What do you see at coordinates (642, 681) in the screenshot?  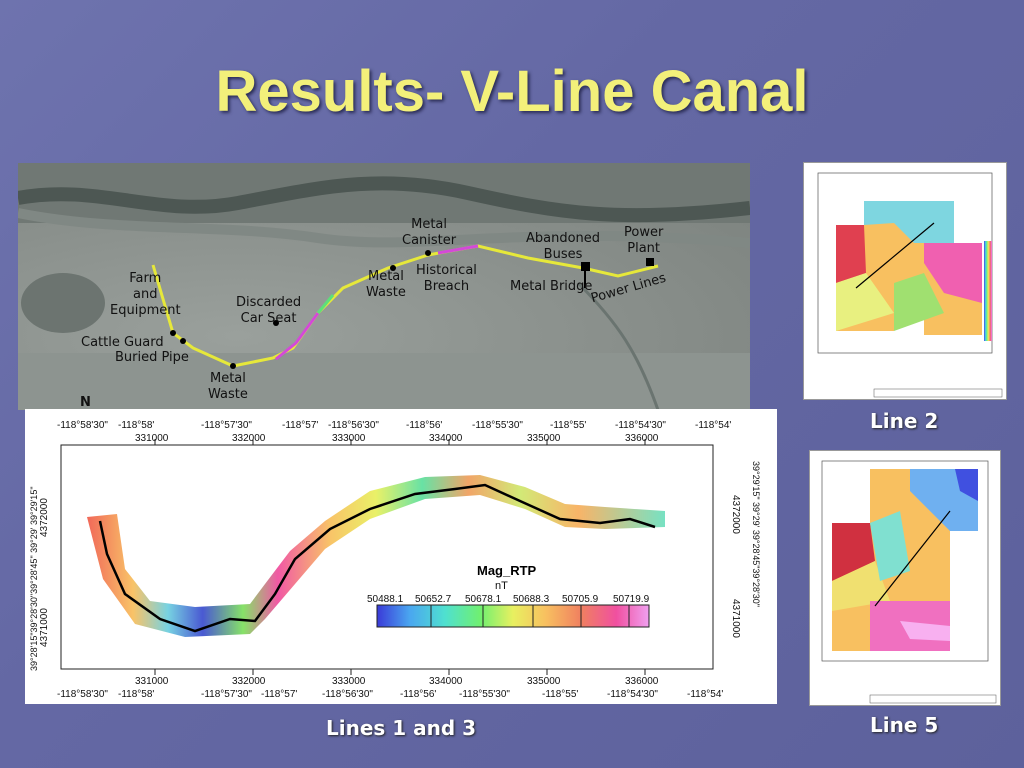 I see `east-bottom-6: 336000` at bounding box center [642, 681].